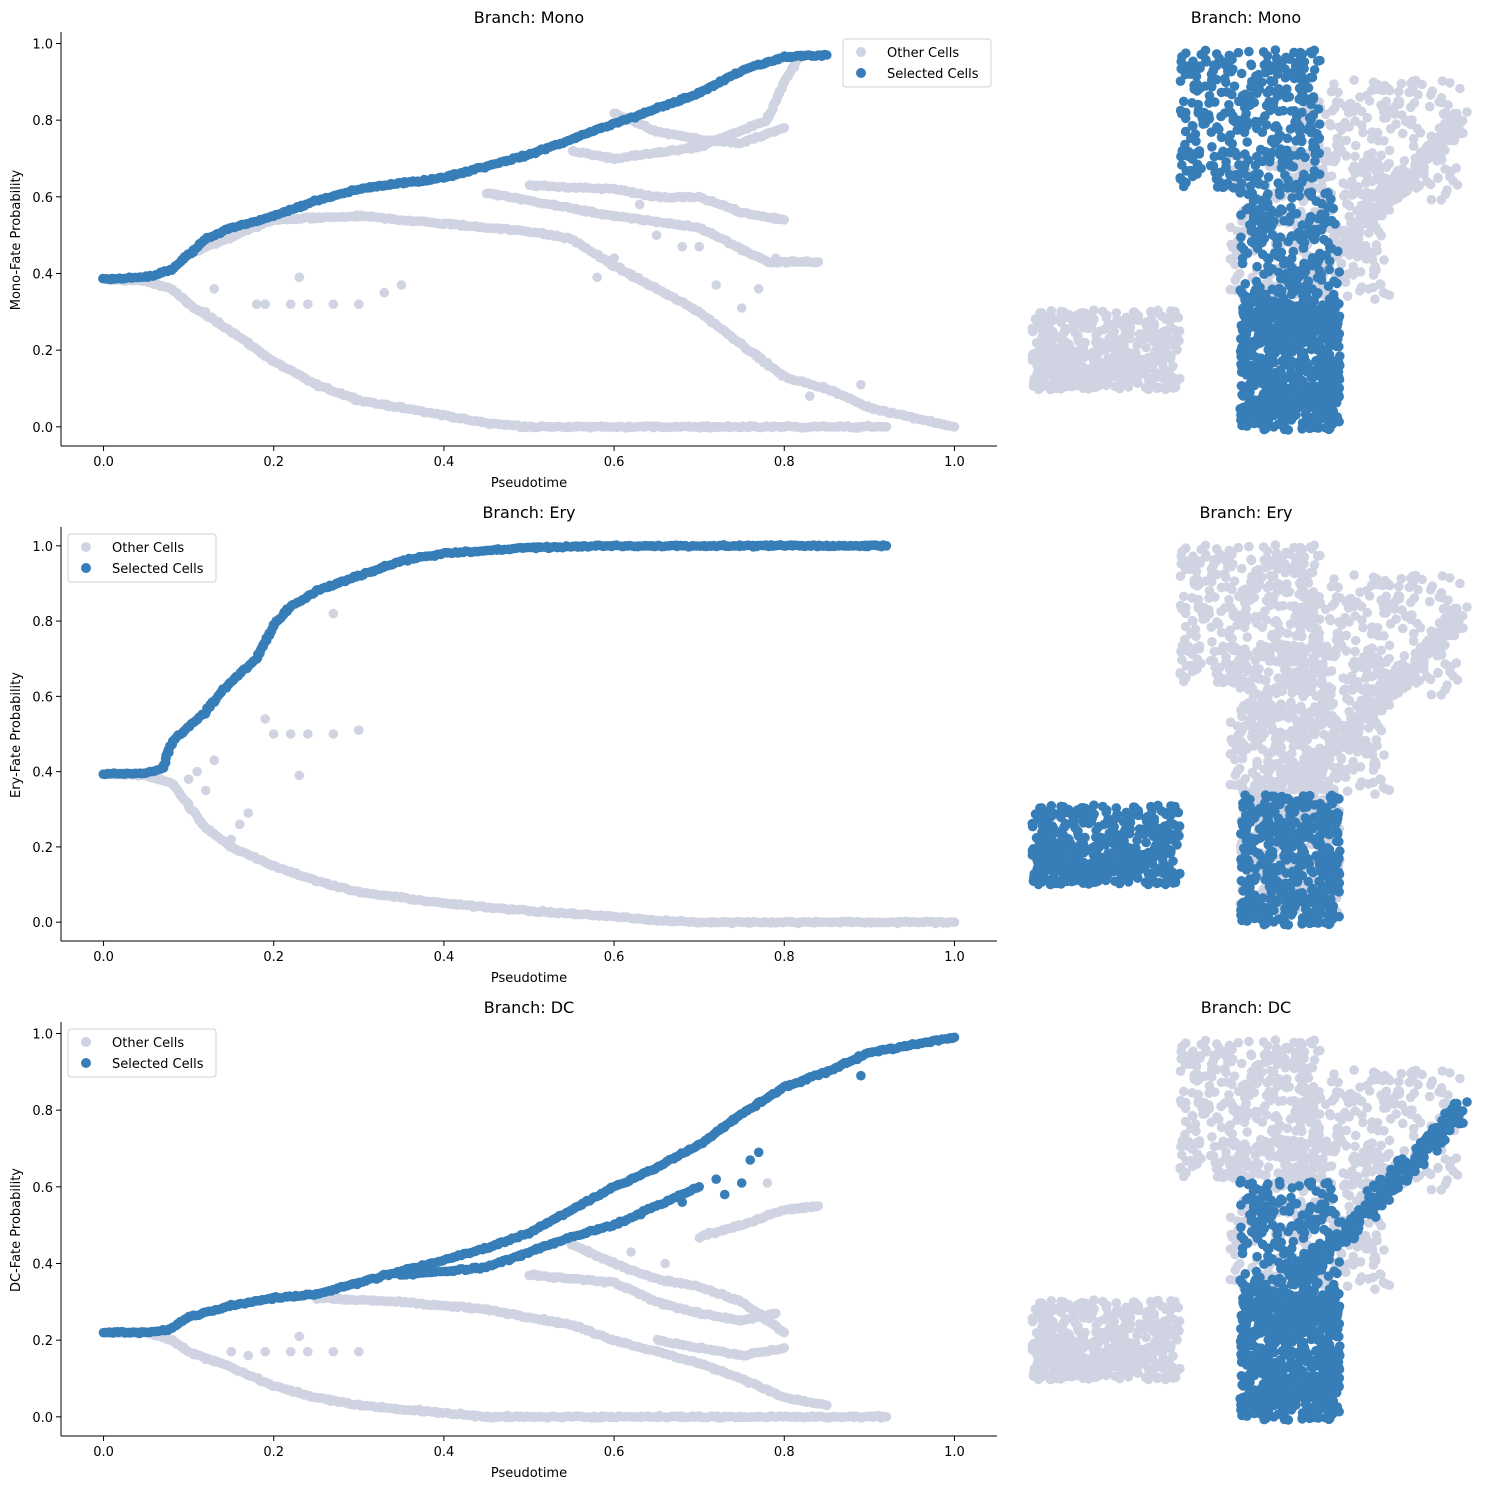  I want to click on panel-title: Branch: Ery, so click(528, 512).